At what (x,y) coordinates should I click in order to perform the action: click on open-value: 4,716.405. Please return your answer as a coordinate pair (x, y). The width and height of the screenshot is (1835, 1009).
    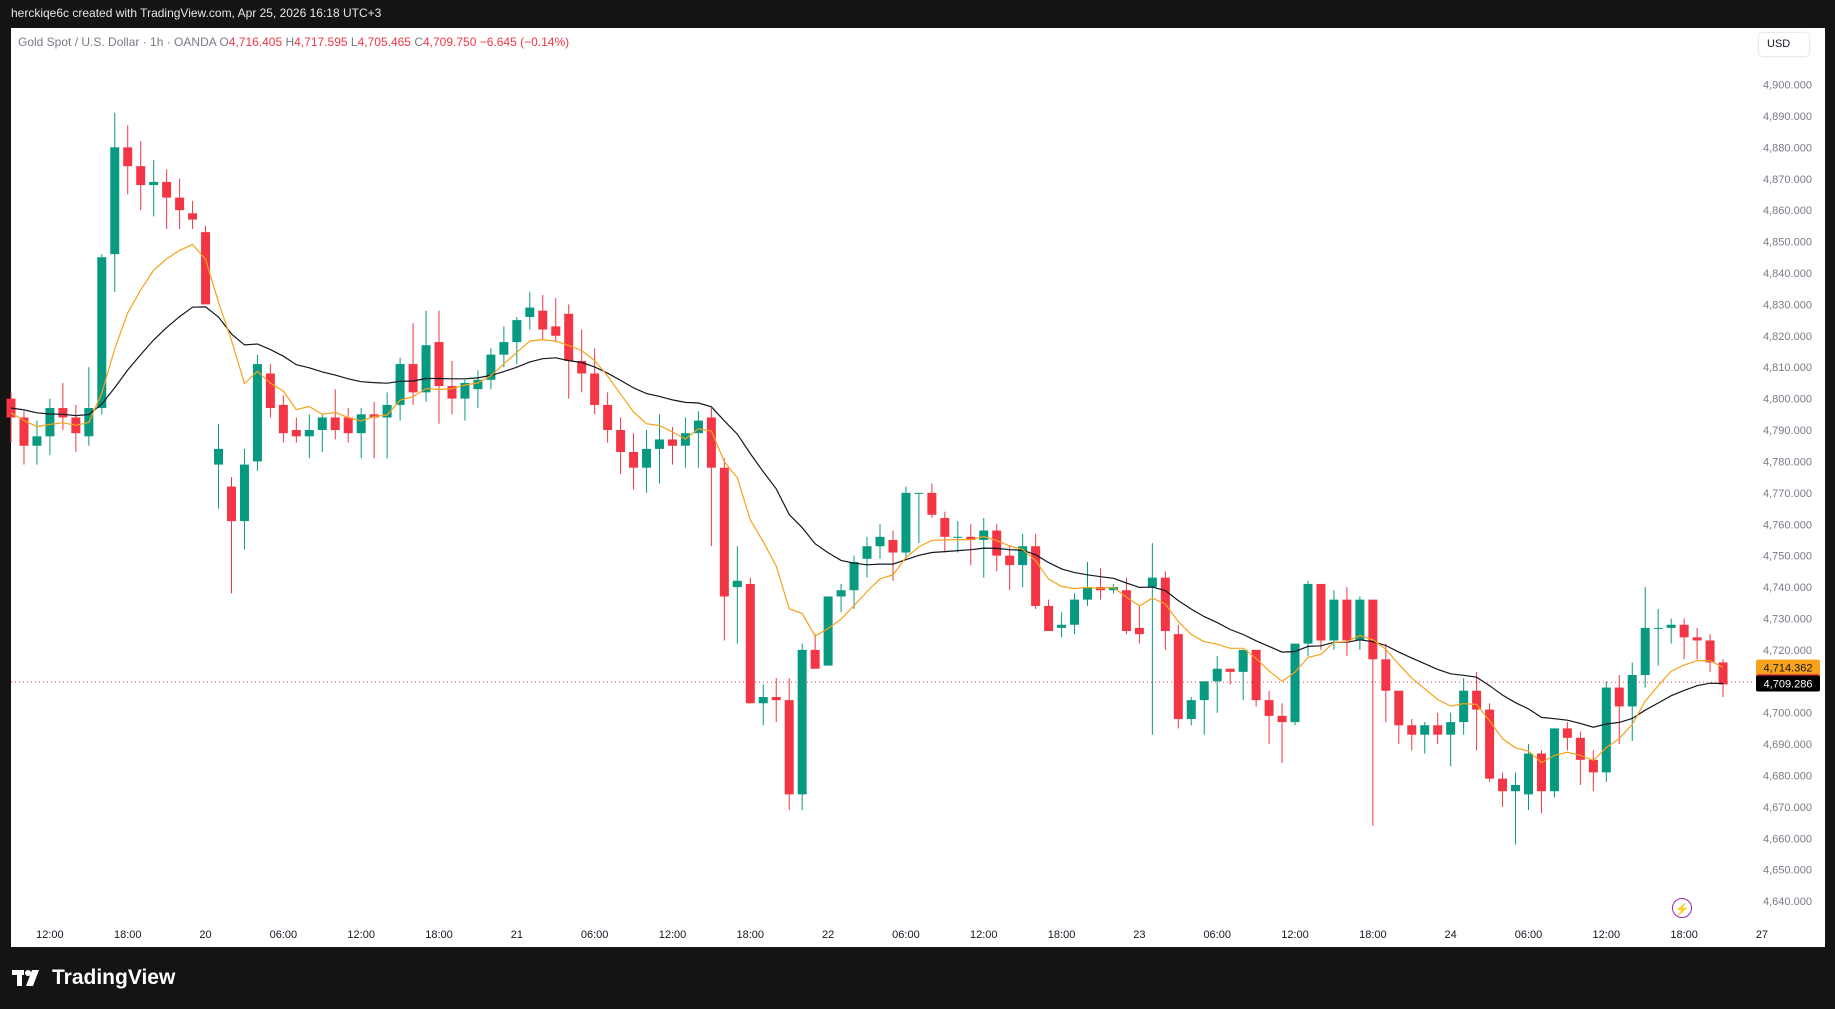
    Looking at the image, I should click on (255, 42).